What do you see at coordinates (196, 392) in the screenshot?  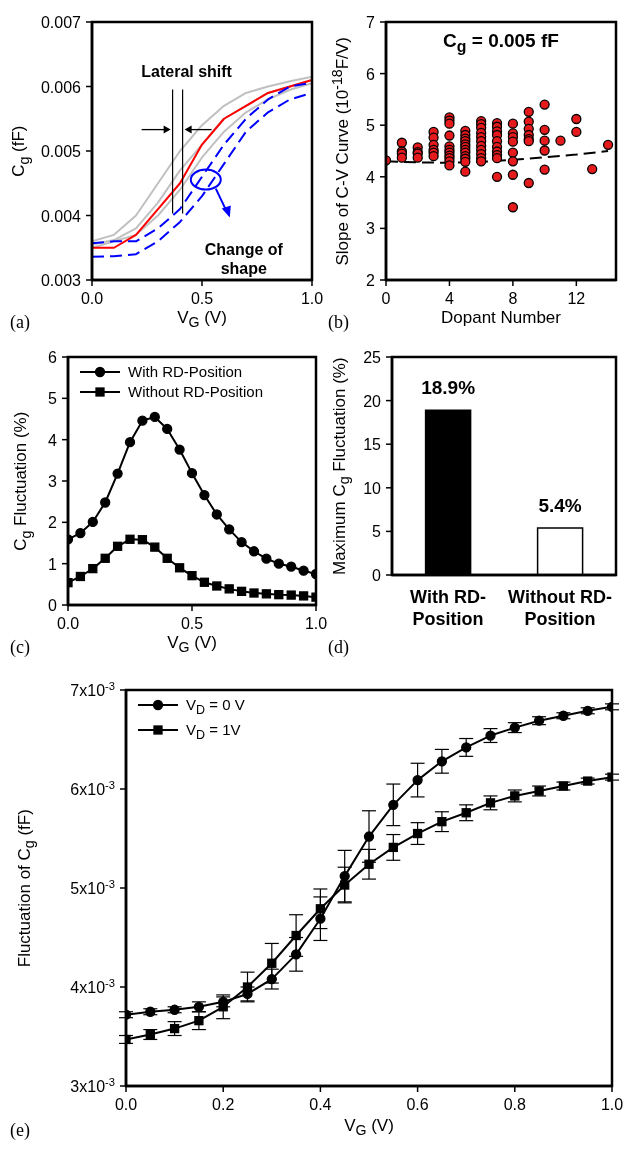 I see `legend-label: Without RD-Position` at bounding box center [196, 392].